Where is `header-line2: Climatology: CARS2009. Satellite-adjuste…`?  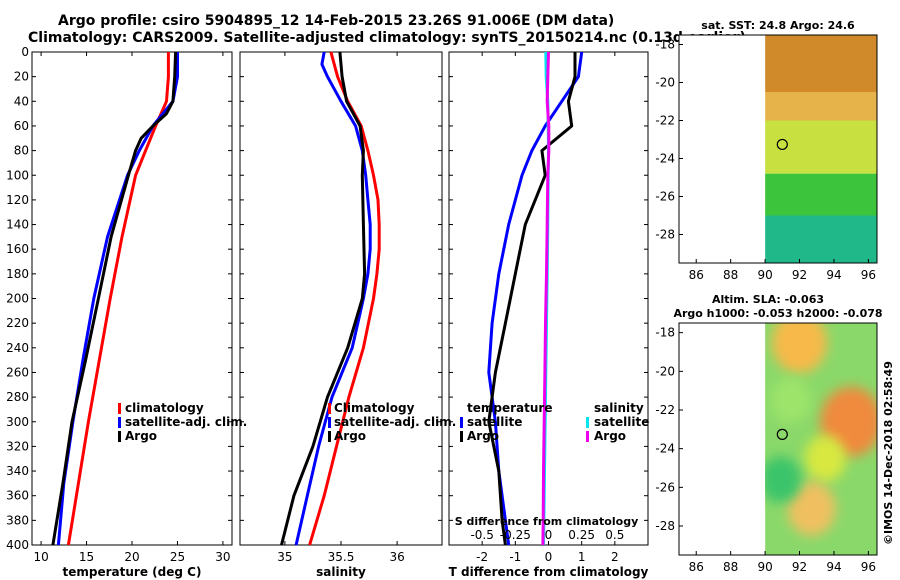 header-line2: Climatology: CARS2009. Satellite-adjuste… is located at coordinates (387, 38).